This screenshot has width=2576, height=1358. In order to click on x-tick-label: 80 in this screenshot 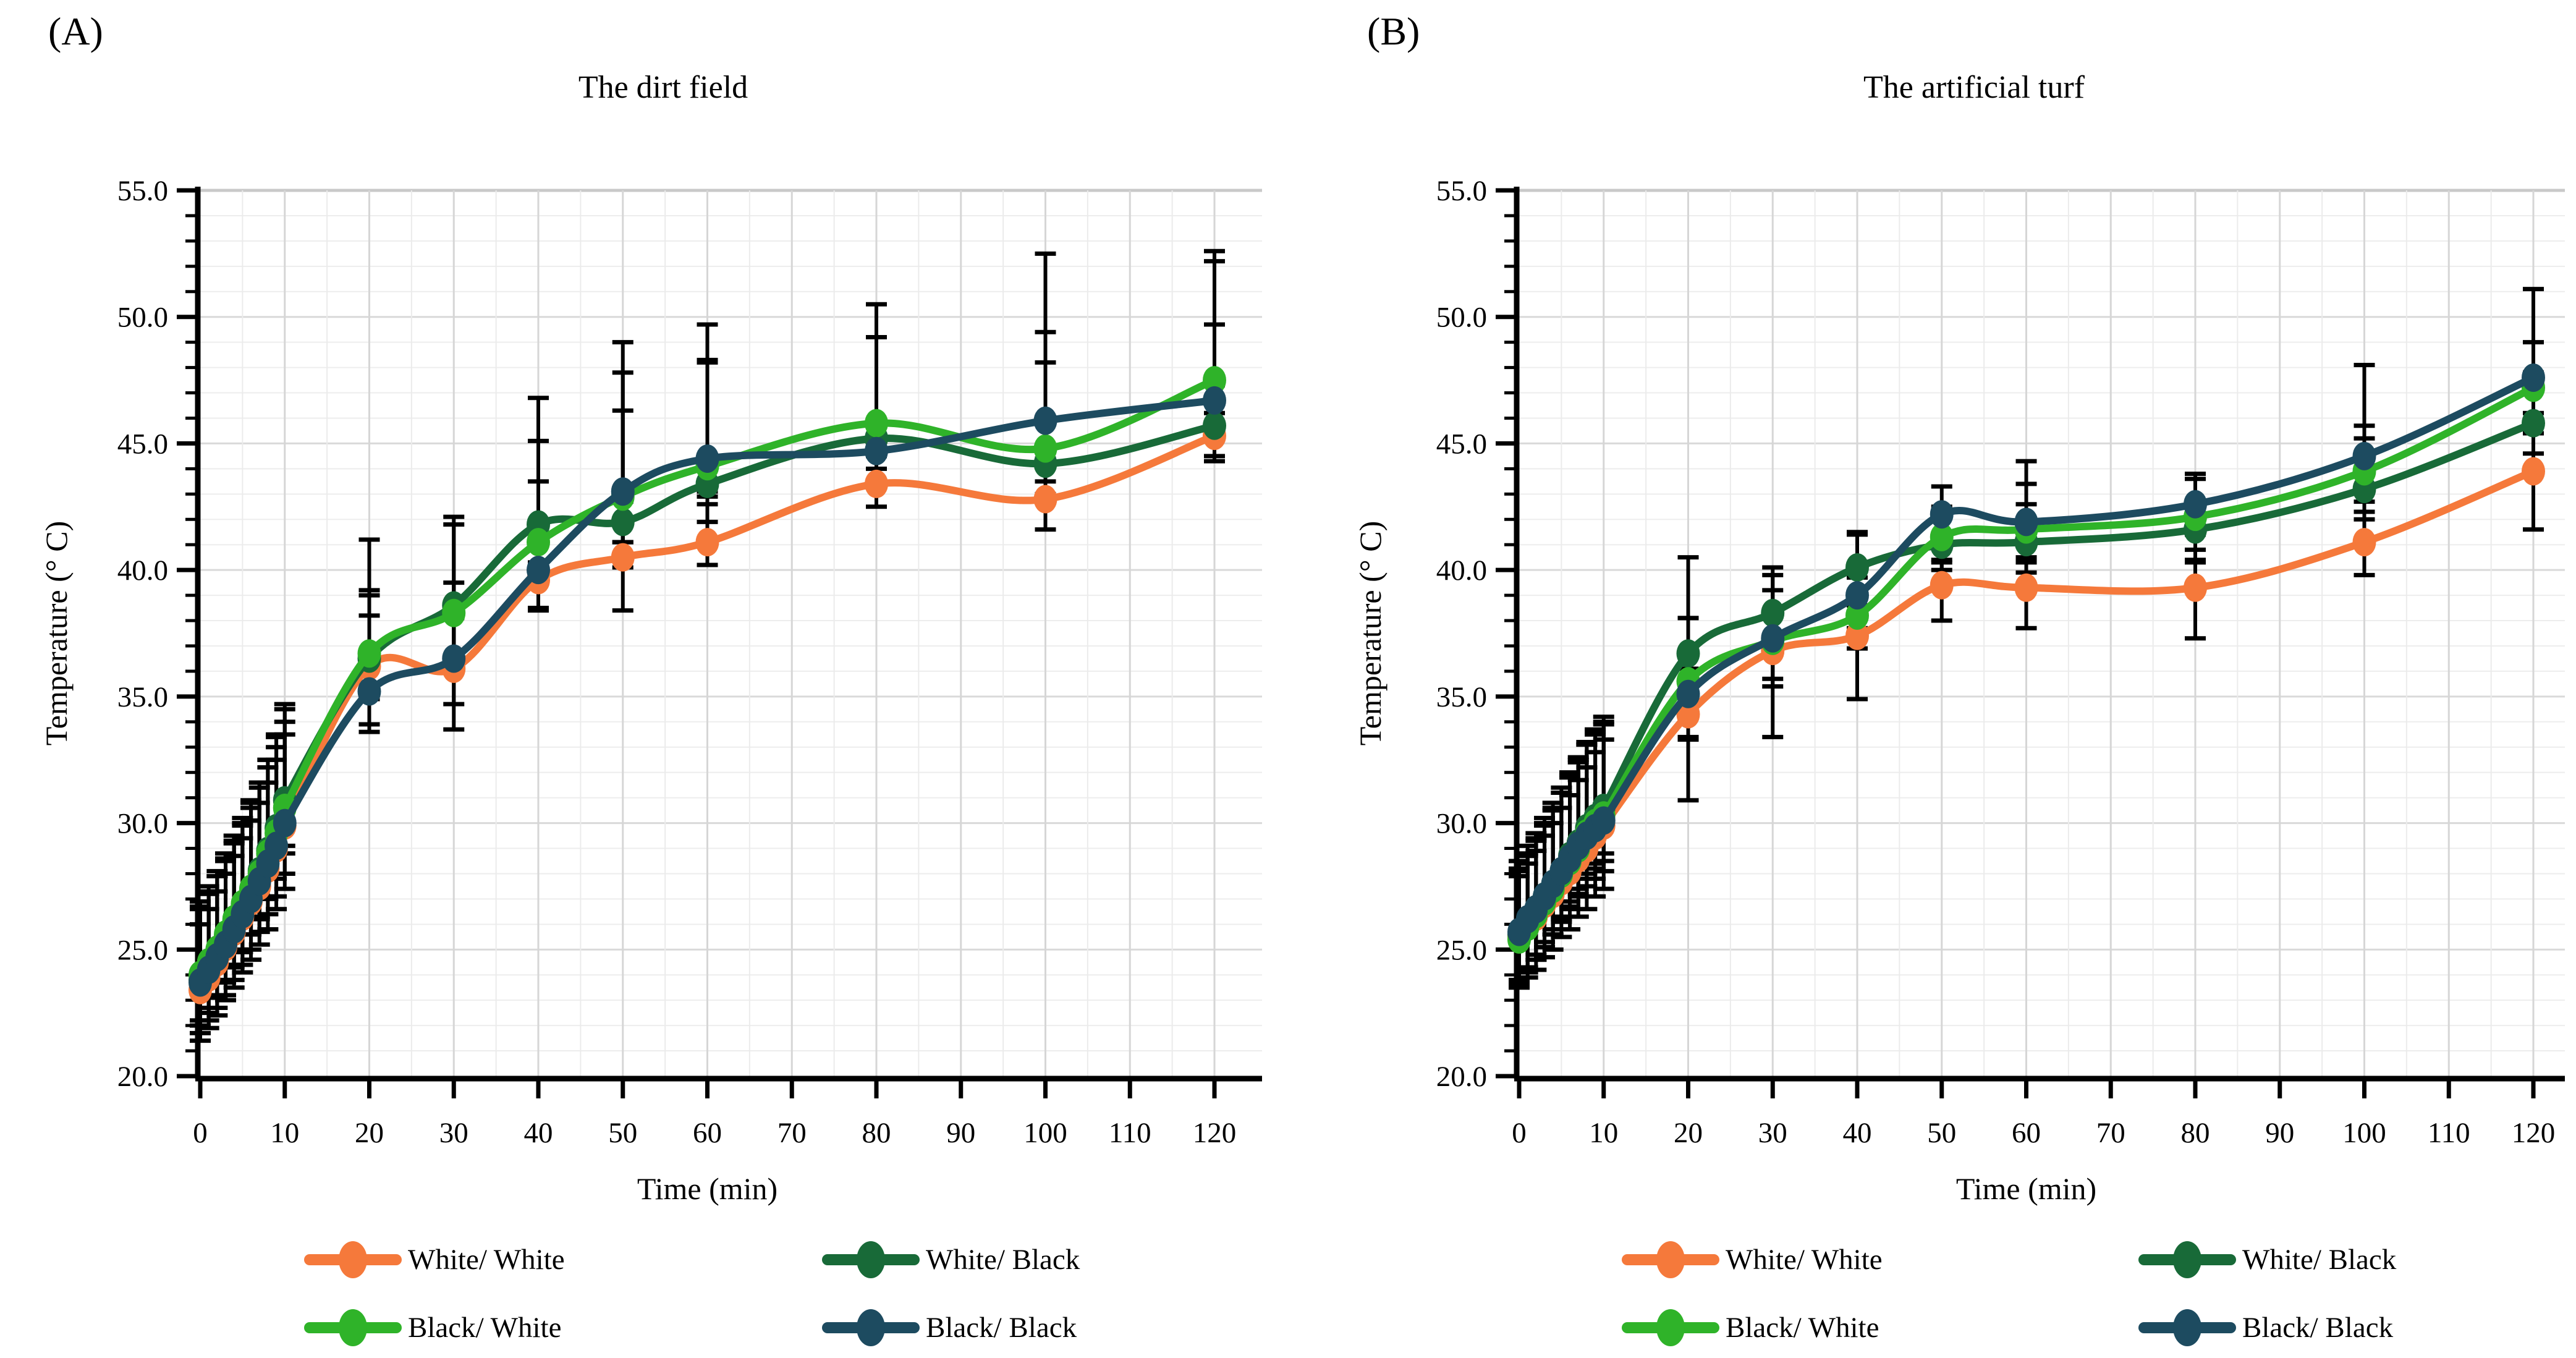, I will do `click(2195, 1133)`.